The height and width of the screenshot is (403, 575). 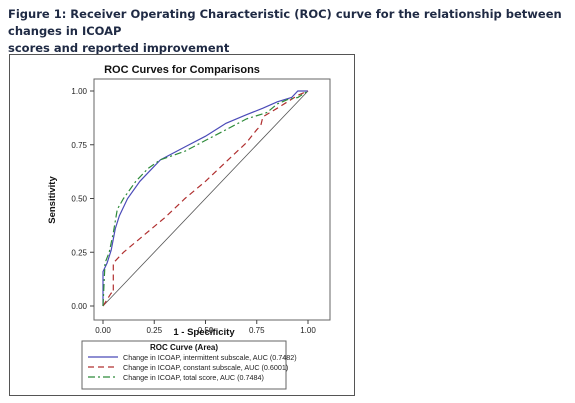 What do you see at coordinates (79, 306) in the screenshot?
I see `y-tick-label: 0.00` at bounding box center [79, 306].